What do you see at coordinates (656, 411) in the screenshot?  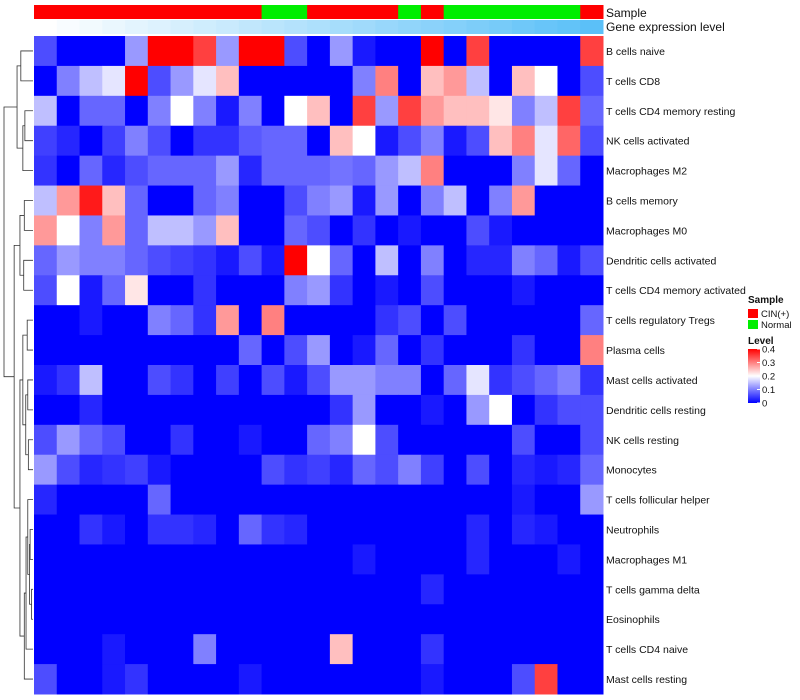 I see `row-label: Dendritic cells resting` at bounding box center [656, 411].